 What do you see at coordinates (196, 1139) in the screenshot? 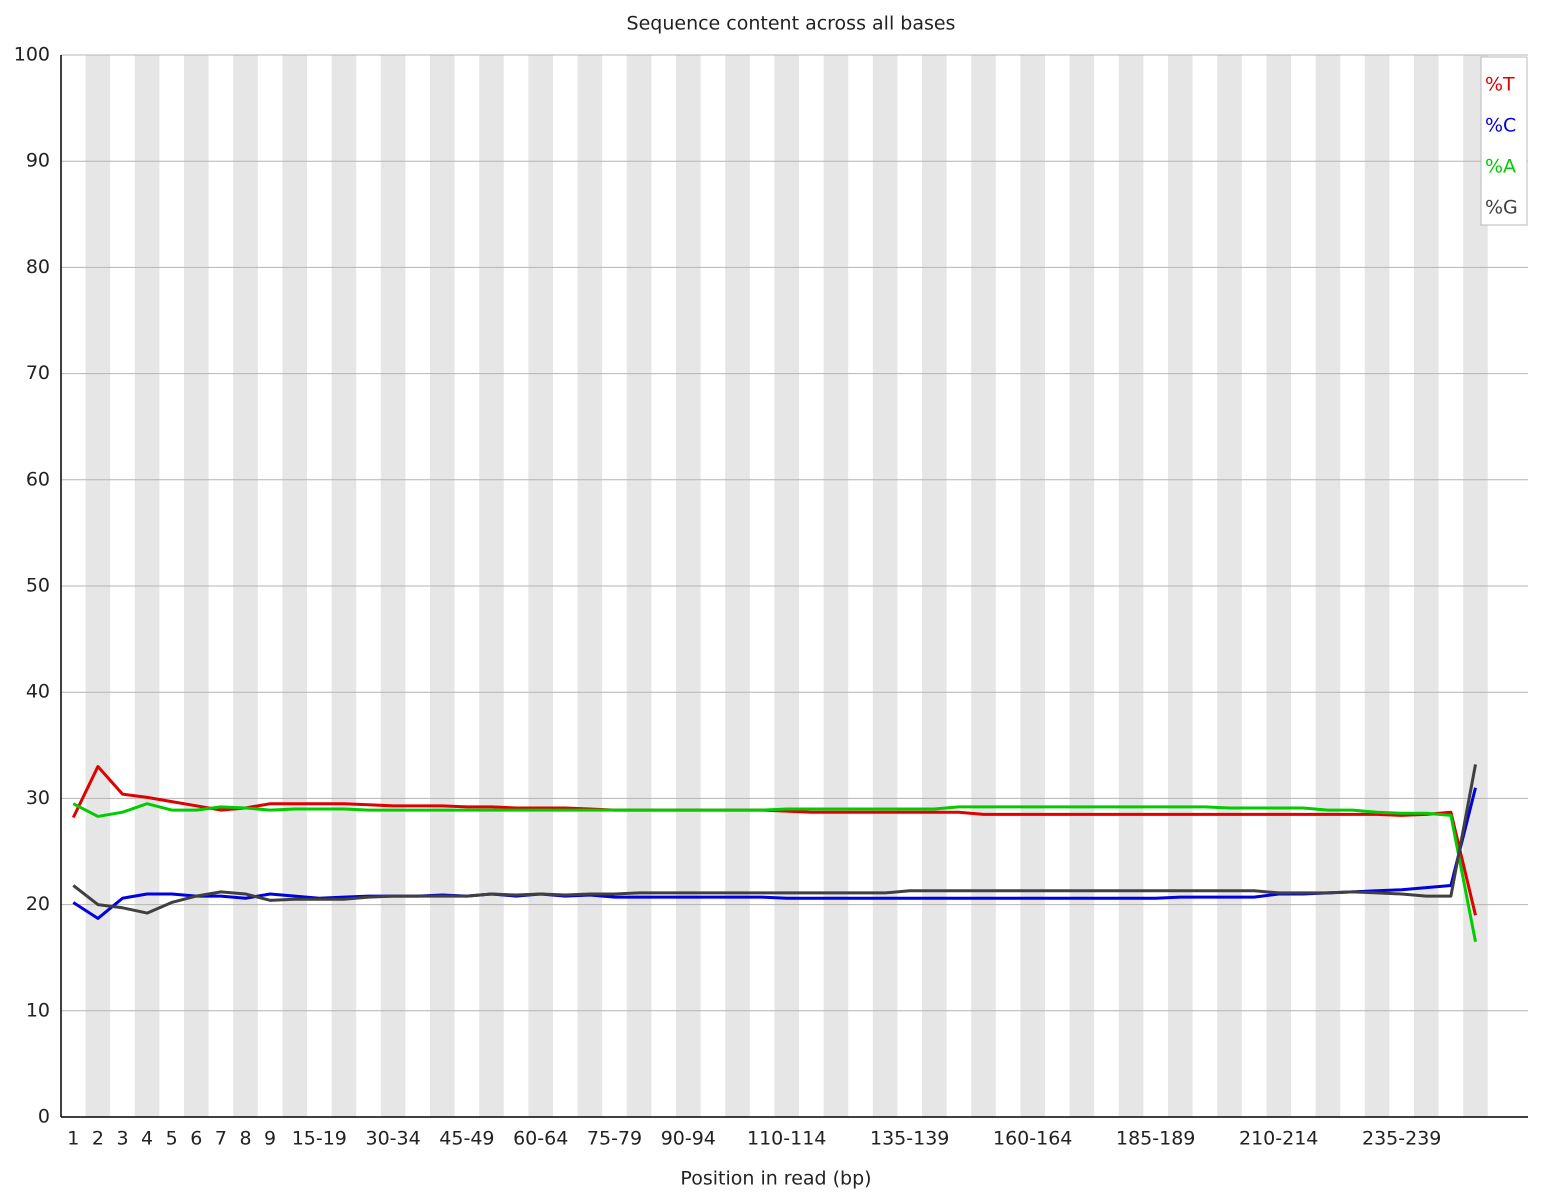
I see `x-tick-label: 6` at bounding box center [196, 1139].